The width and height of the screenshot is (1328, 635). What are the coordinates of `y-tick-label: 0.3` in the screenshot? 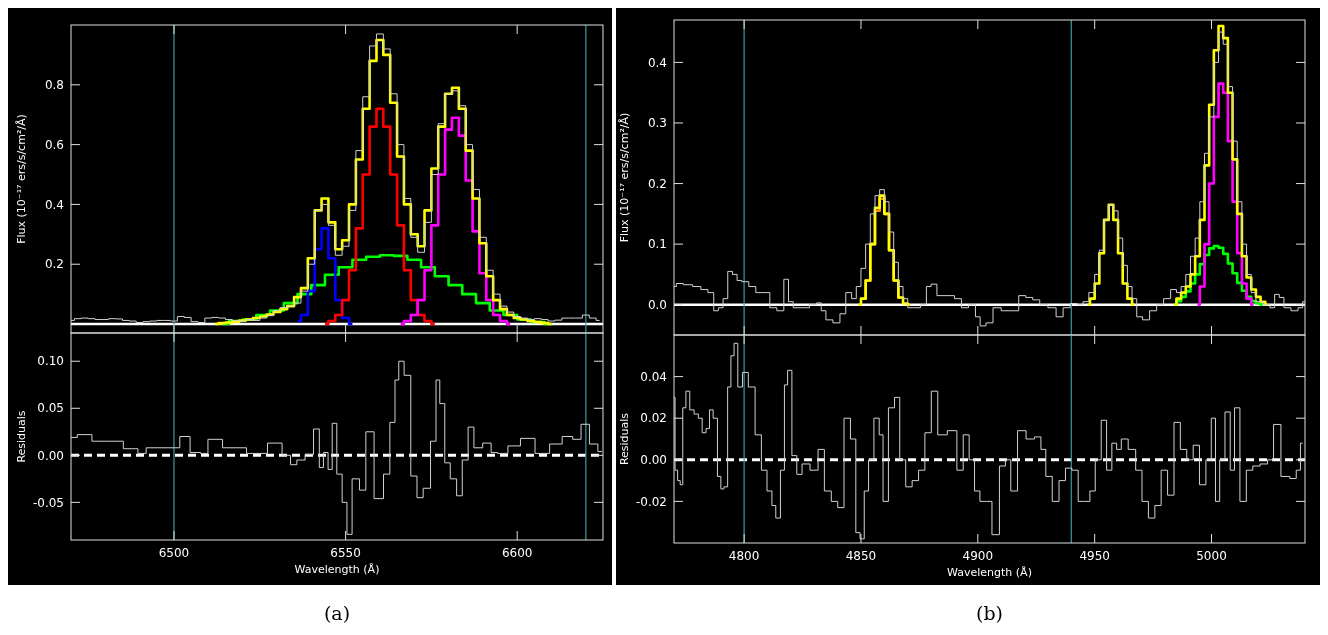 It's located at (657, 123).